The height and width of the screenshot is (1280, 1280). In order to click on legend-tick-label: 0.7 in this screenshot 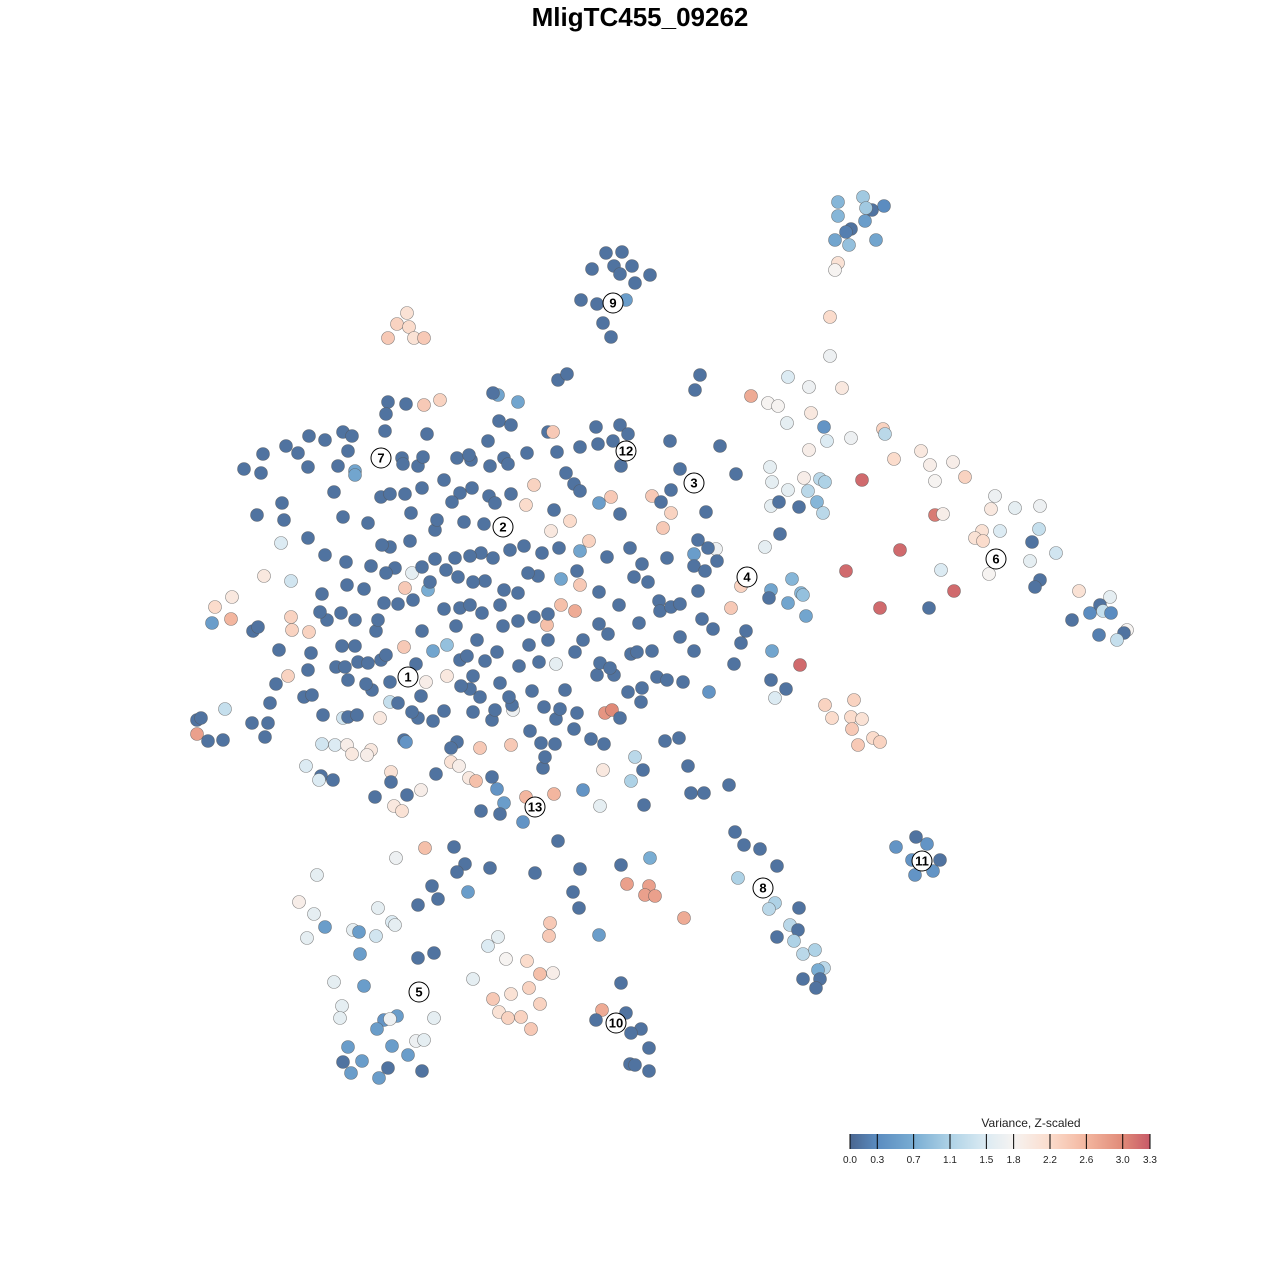, I will do `click(914, 1160)`.